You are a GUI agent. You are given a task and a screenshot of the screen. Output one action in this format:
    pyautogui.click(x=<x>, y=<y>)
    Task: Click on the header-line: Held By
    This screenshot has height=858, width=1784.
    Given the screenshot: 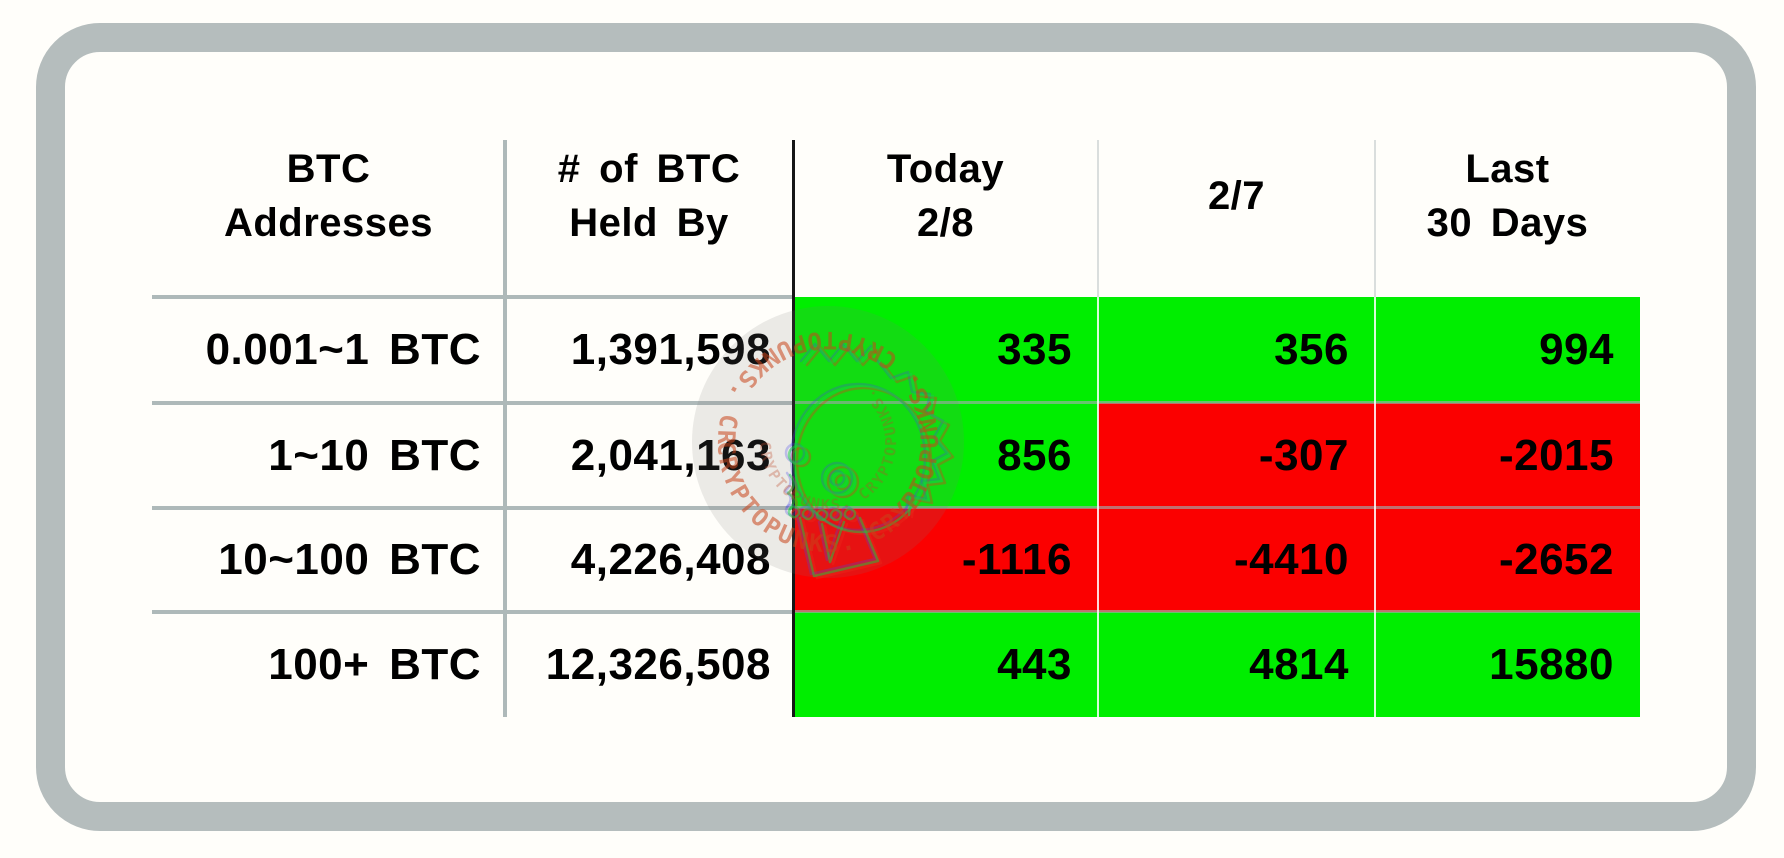 What is the action you would take?
    pyautogui.click(x=649, y=222)
    